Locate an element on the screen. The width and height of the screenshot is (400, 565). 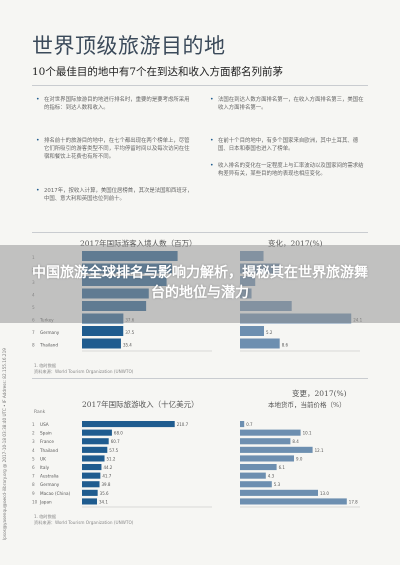
change-label: 8.4 is located at coordinates (295, 441).